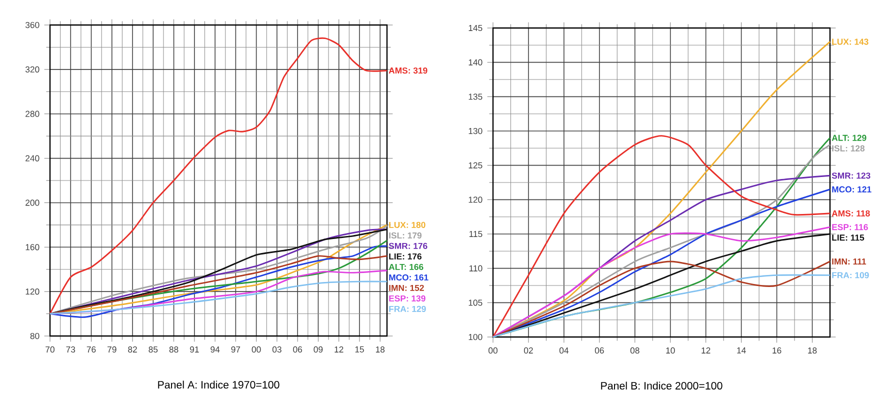 The image size is (878, 404). Describe the element at coordinates (91, 349) in the screenshot. I see `x-tick-label: 76` at that location.